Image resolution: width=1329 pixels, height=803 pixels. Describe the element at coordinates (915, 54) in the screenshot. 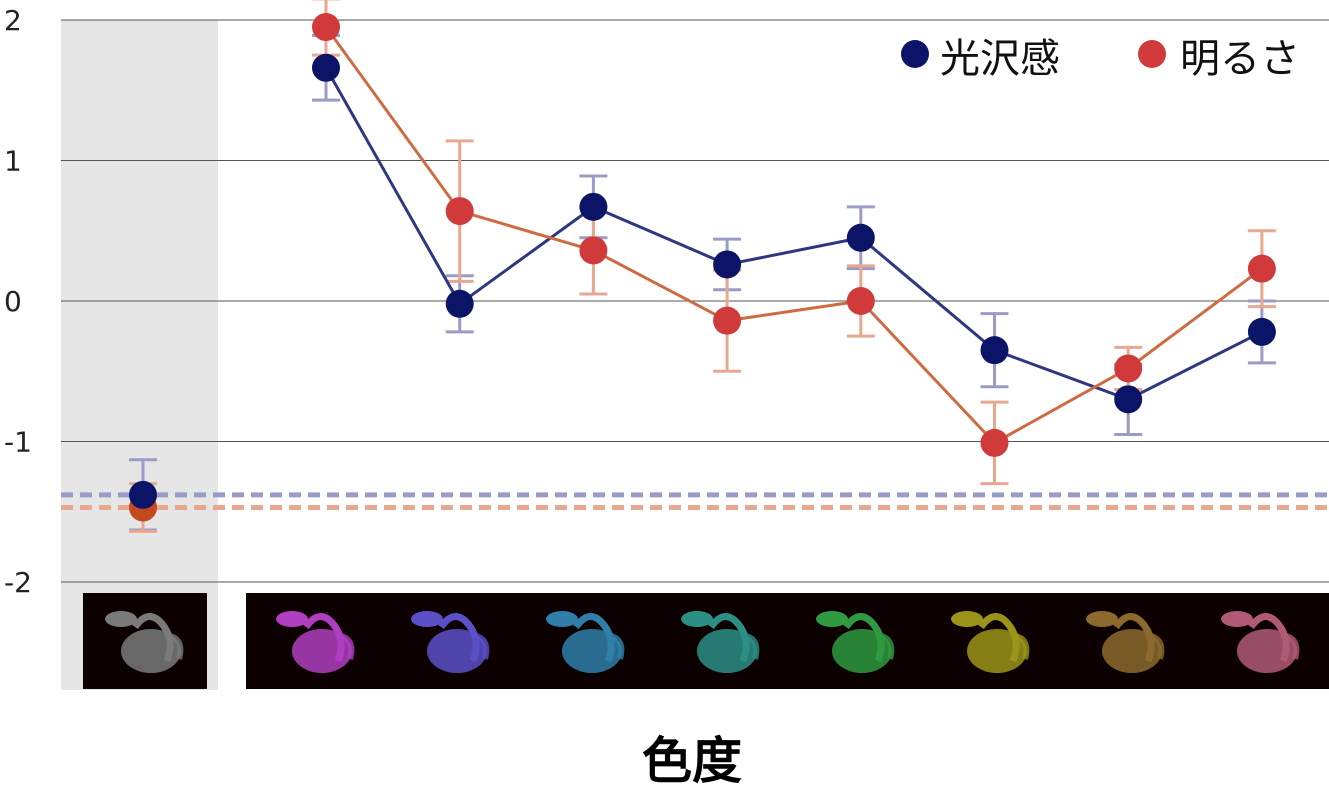

I see `legend-marker-glossiness` at that location.